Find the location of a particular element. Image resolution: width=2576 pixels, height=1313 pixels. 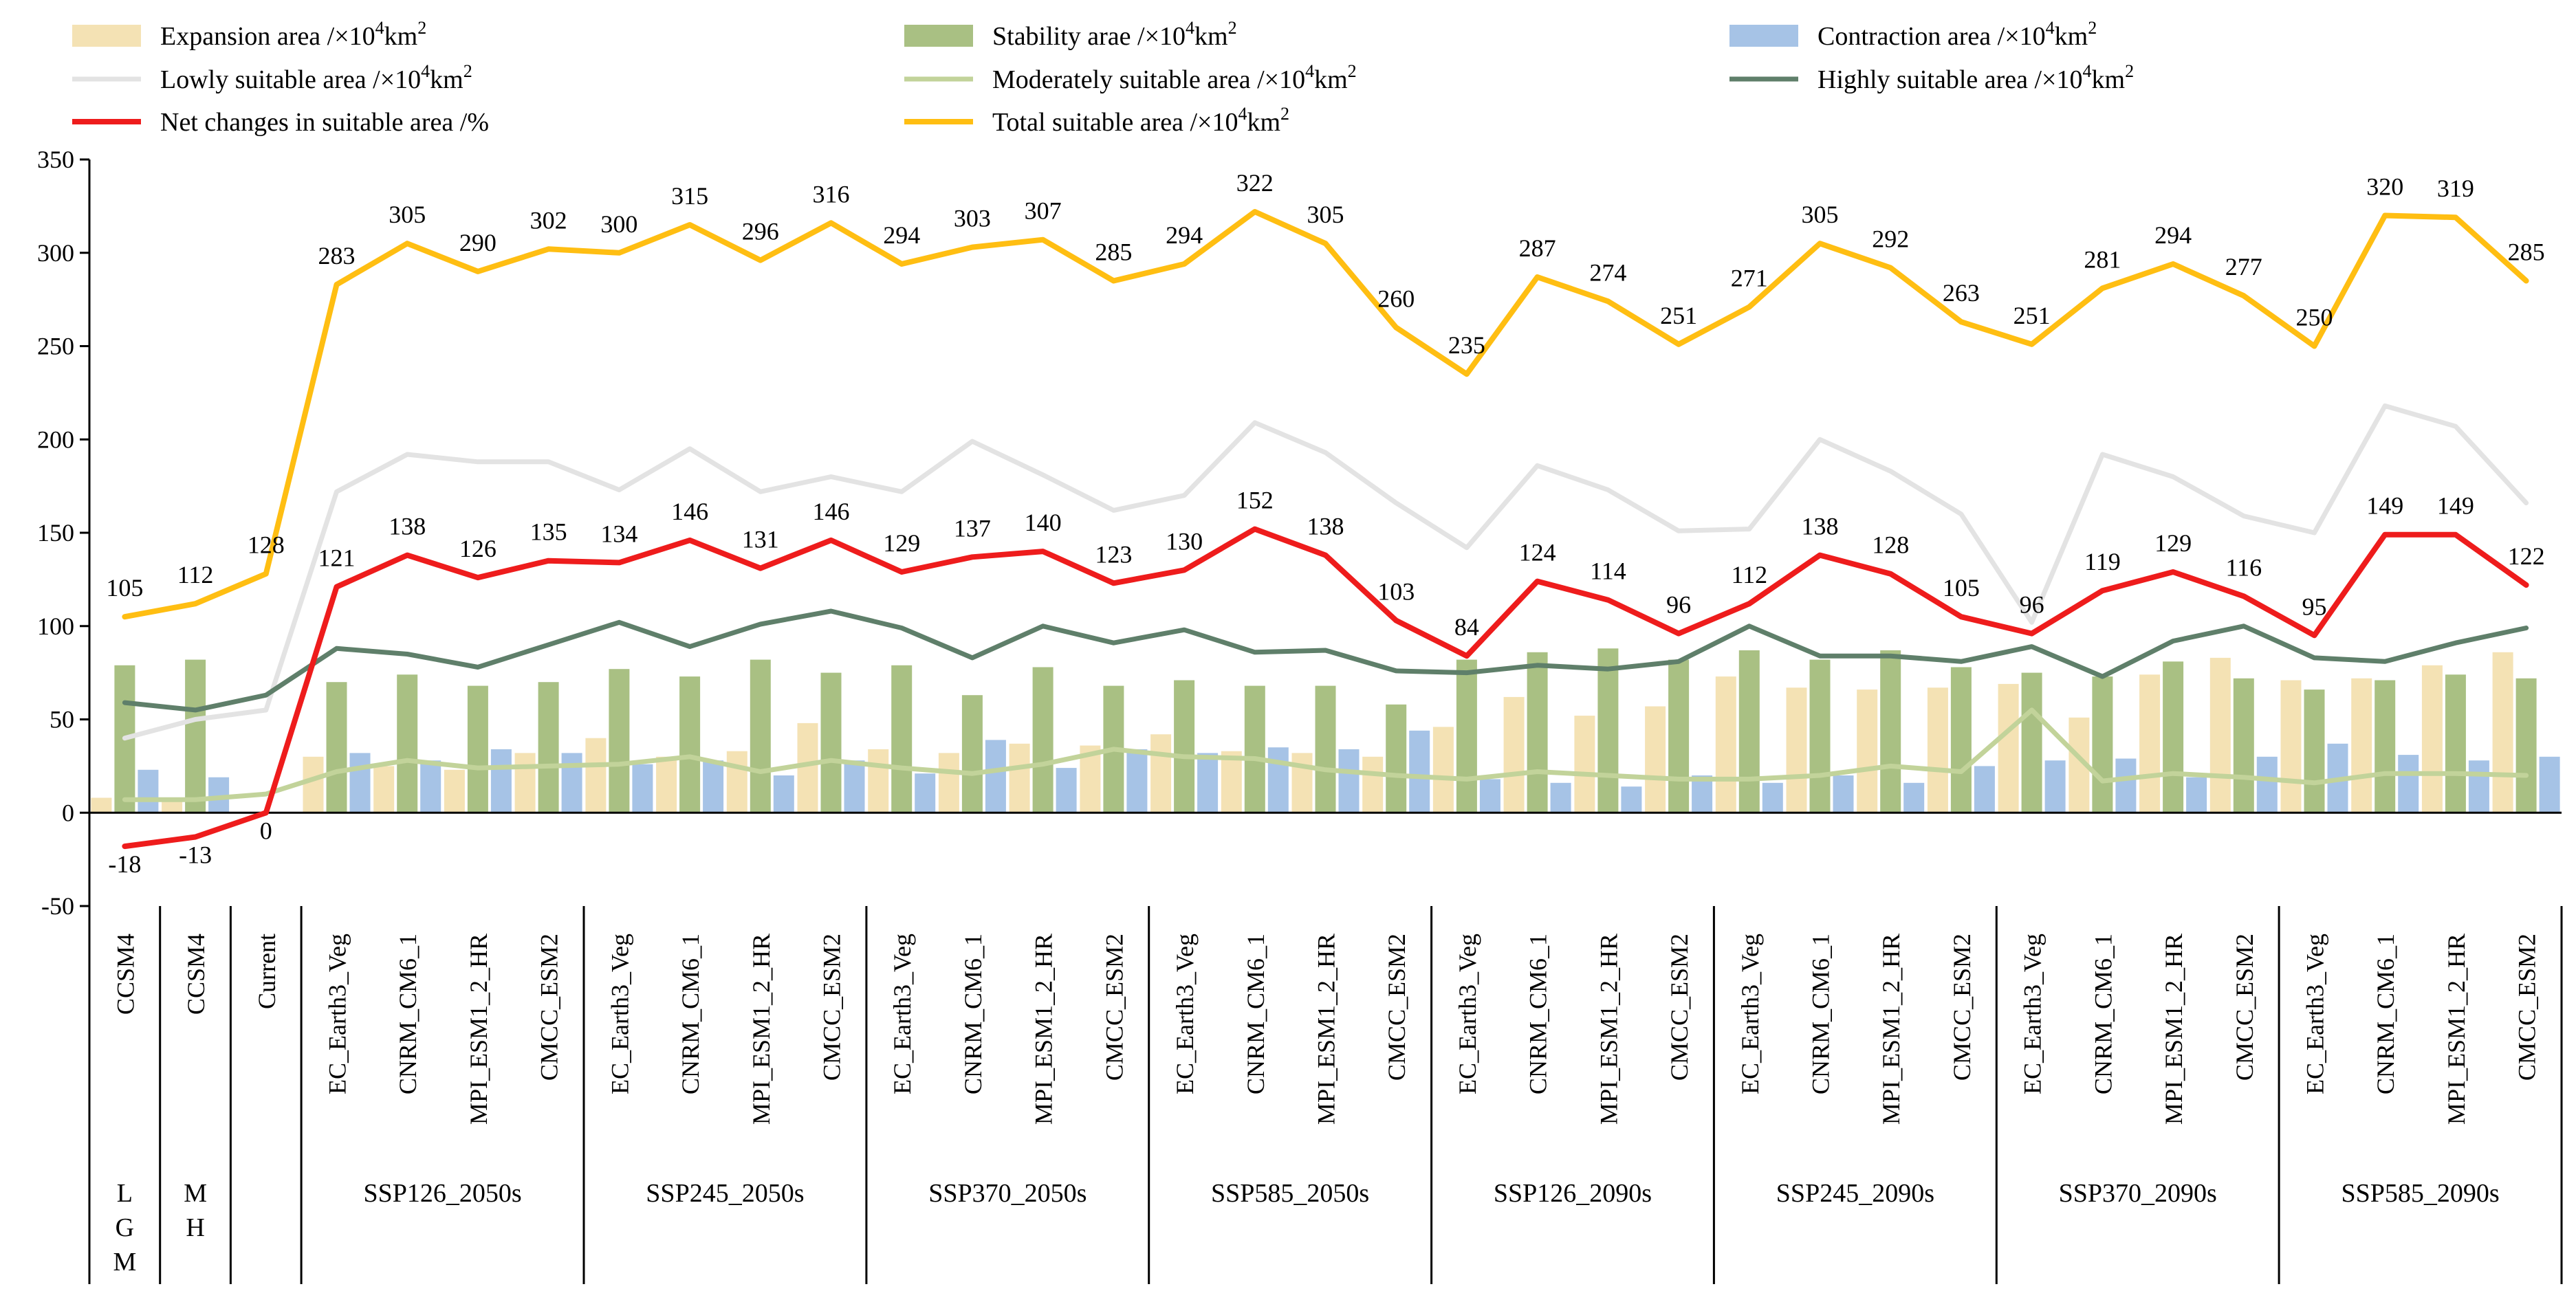

data-label: 96 is located at coordinates (2032, 605).